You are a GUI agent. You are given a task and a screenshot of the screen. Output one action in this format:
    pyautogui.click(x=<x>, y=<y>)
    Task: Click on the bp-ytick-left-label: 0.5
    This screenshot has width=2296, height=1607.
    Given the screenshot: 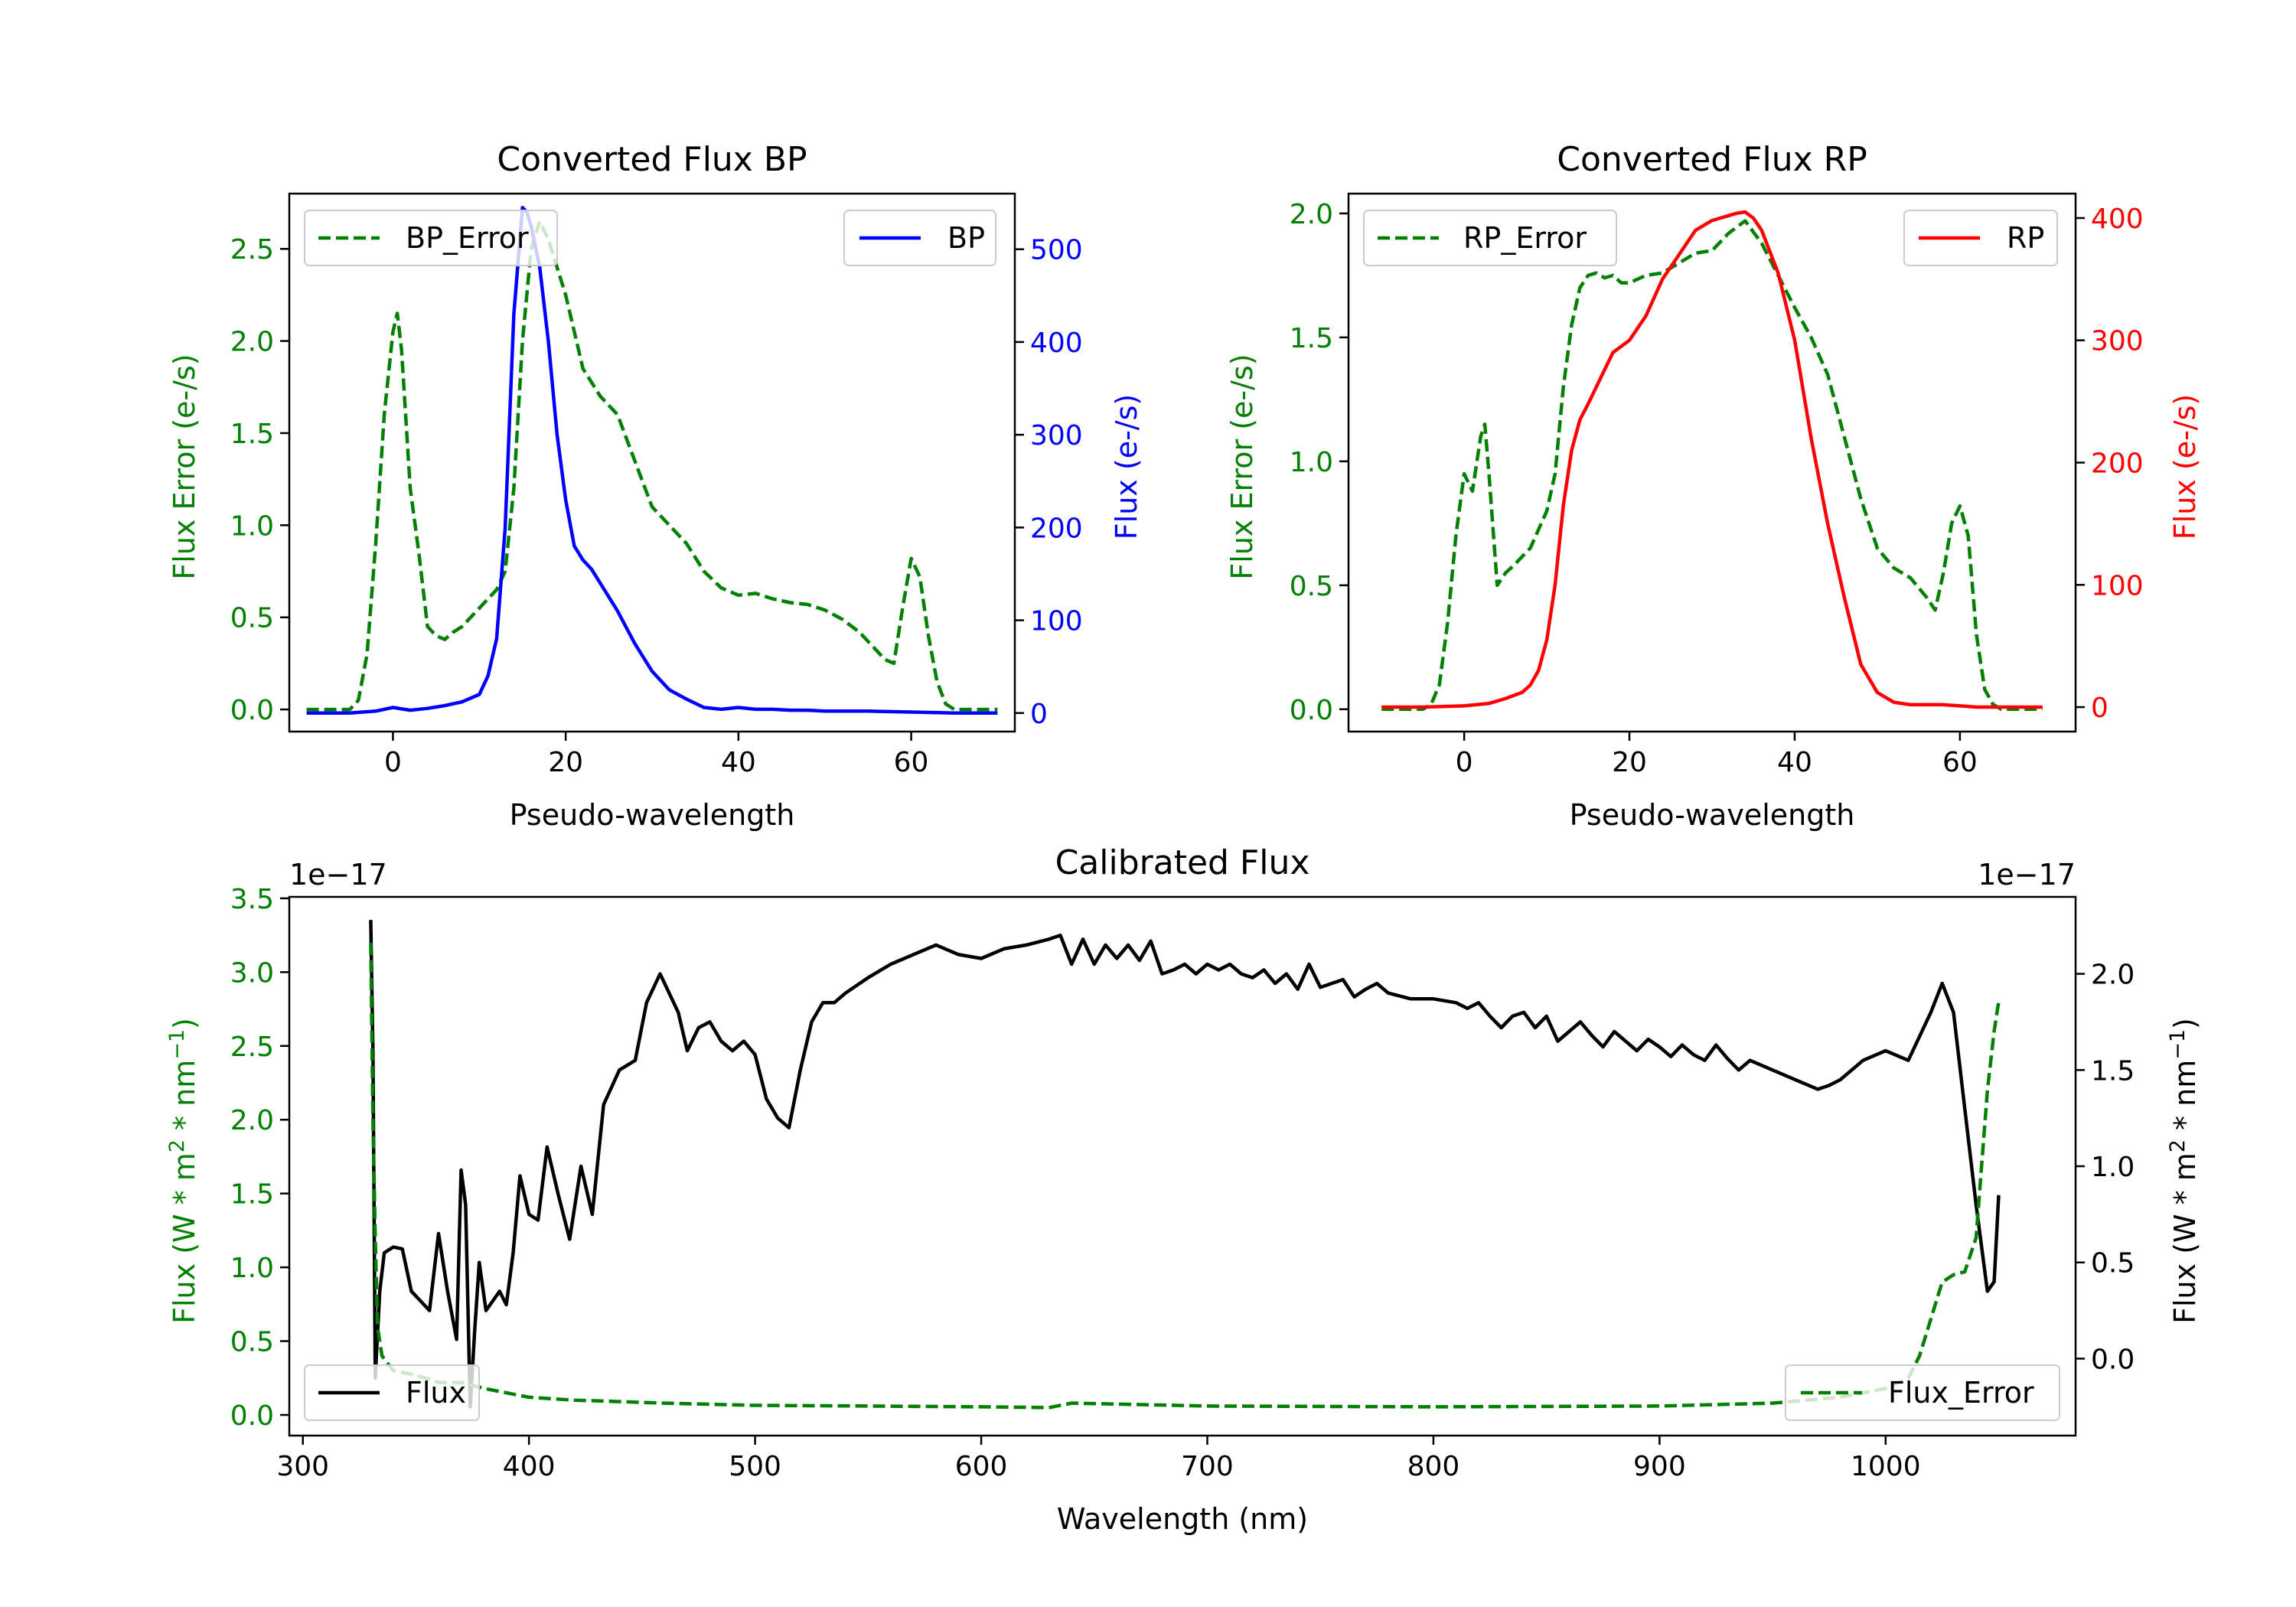 What is the action you would take?
    pyautogui.click(x=252, y=618)
    